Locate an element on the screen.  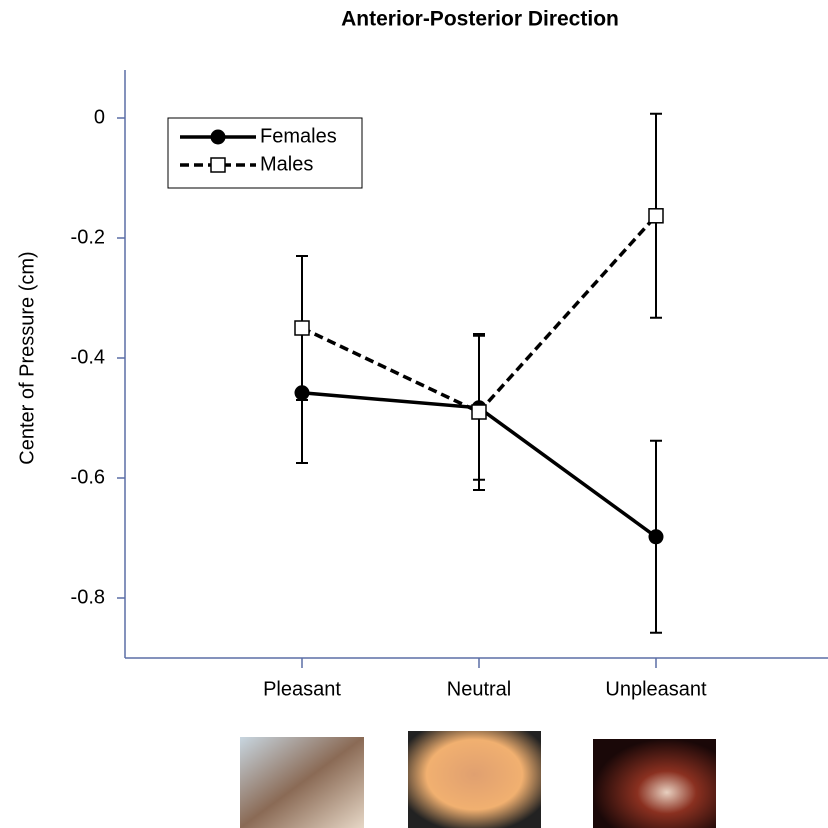
chart-title: Anterior-Posterior Direction is located at coordinates (480, 19).